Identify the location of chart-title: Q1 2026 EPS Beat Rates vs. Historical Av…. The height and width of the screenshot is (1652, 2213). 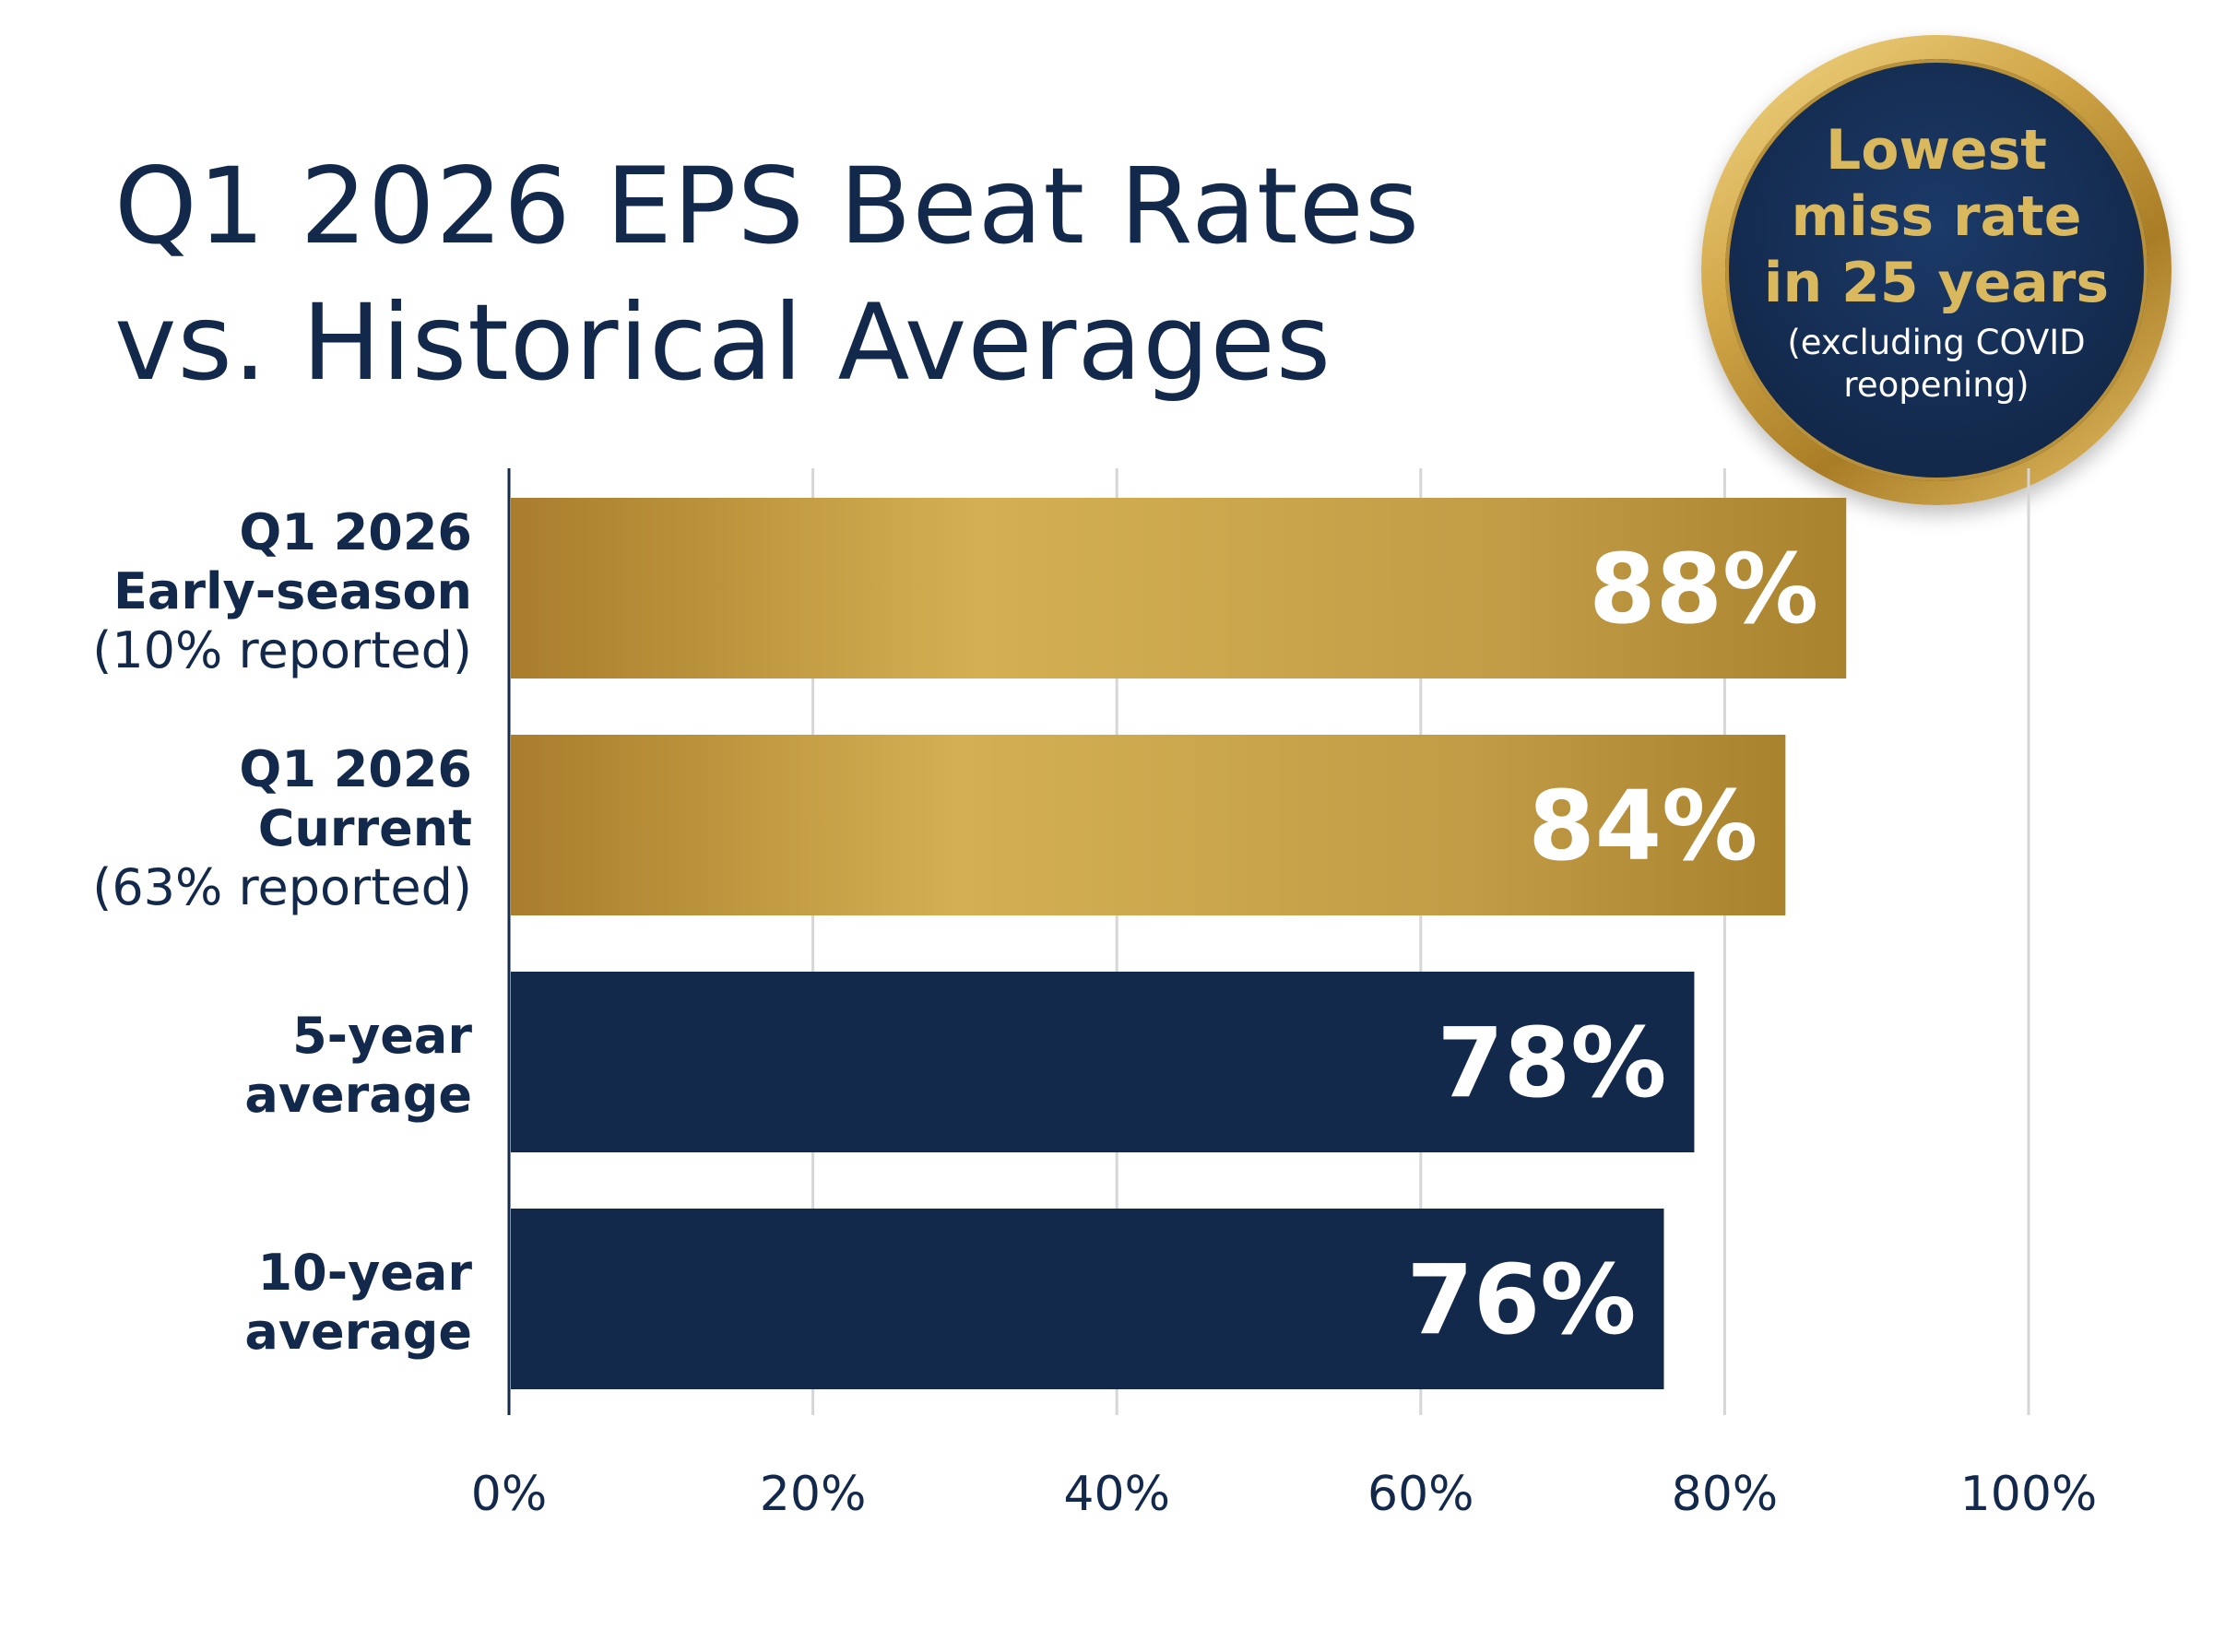
(767, 274).